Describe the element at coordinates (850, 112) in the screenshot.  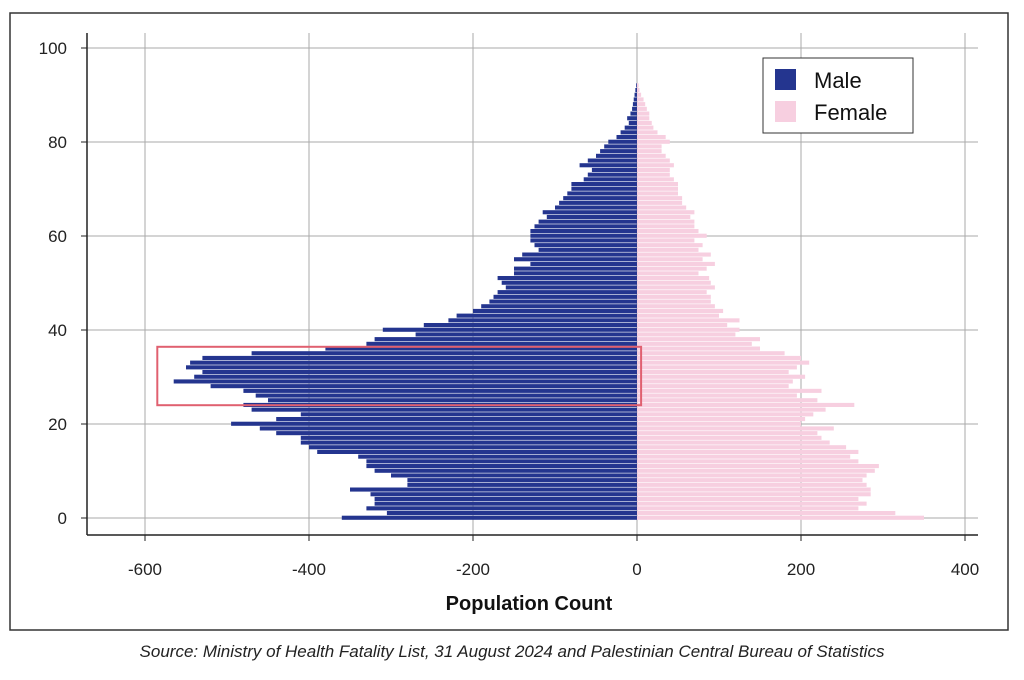
I see `legend-label-female: Female` at that location.